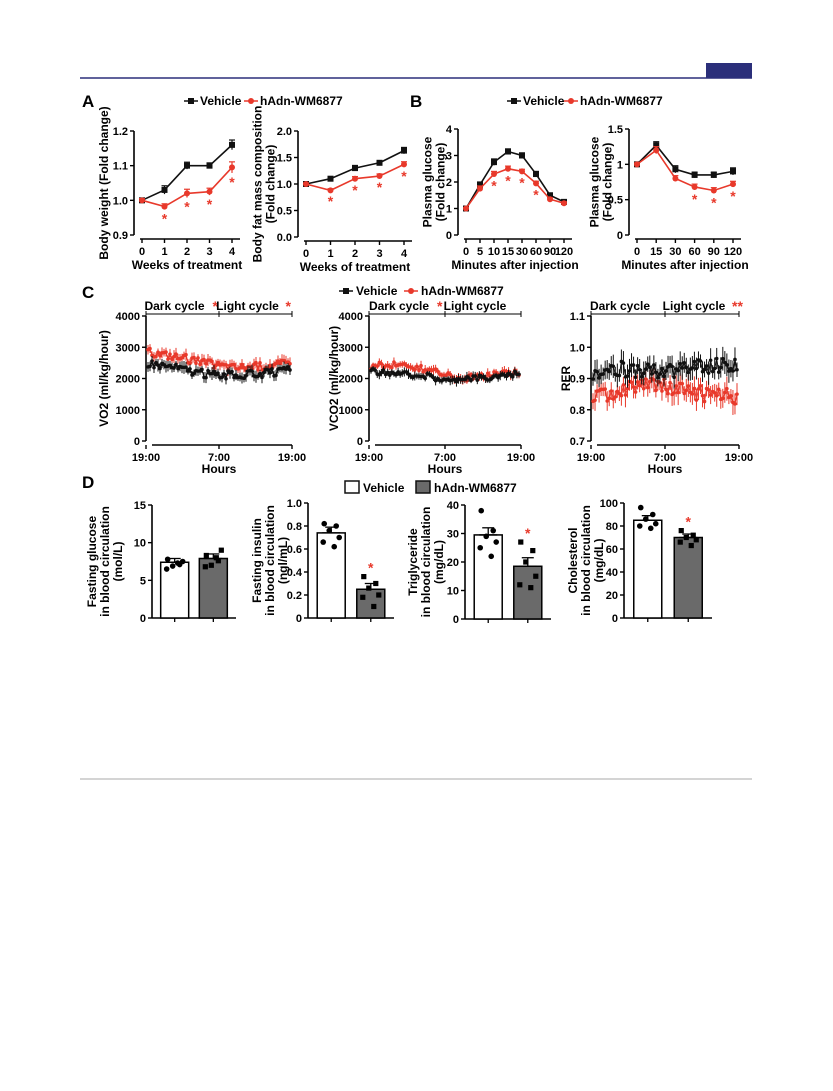  Describe the element at coordinates (294, 596) in the screenshot. I see `y-tick-label: 0.2` at that location.